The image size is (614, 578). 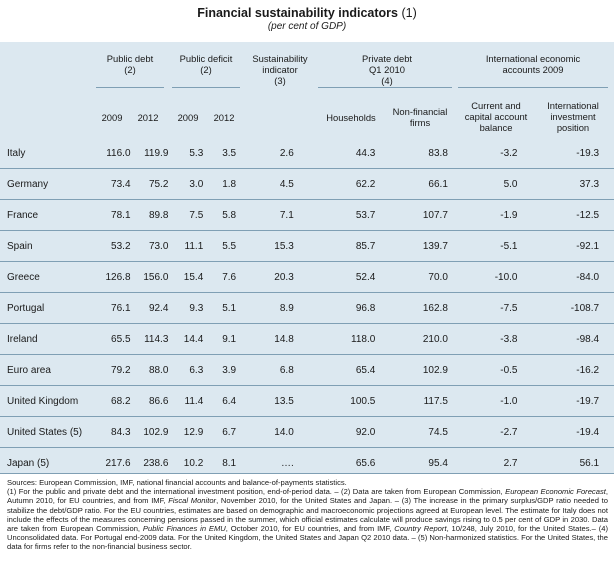 I want to click on value-cell: 14.8, so click(x=265, y=339).